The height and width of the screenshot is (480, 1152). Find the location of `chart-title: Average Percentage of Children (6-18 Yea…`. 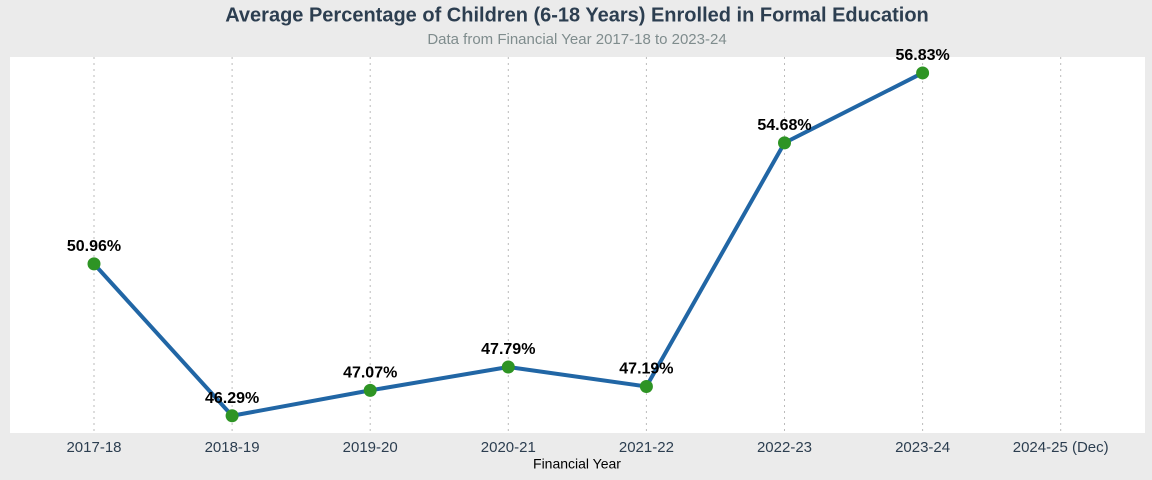

chart-title: Average Percentage of Children (6-18 Yea… is located at coordinates (577, 15).